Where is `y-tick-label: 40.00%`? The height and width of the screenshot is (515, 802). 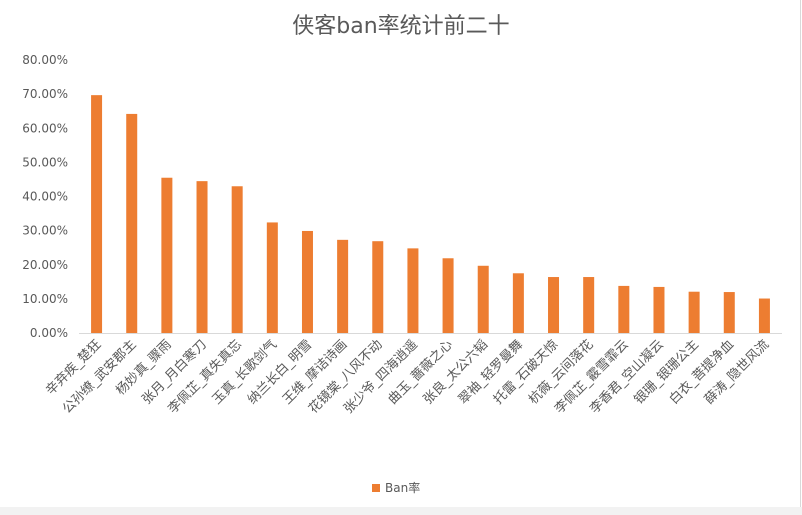
y-tick-label: 40.00% is located at coordinates (45, 197).